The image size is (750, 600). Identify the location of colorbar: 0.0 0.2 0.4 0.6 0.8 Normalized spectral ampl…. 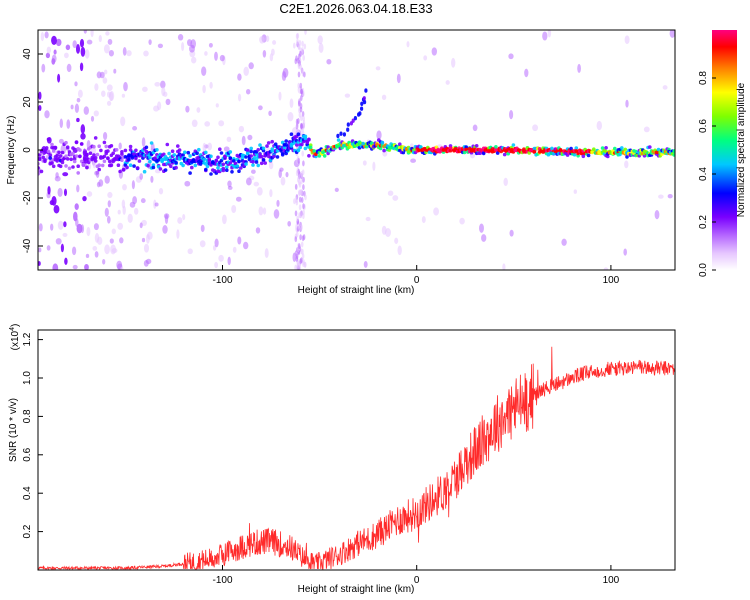
(722, 153).